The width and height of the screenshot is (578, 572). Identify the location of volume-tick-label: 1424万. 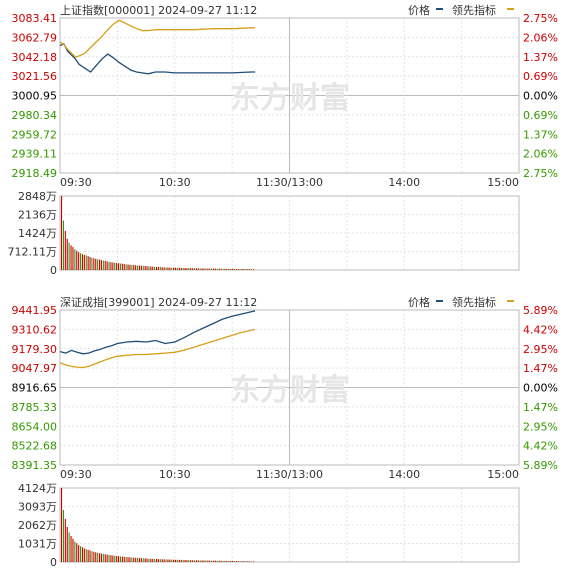
(37, 233).